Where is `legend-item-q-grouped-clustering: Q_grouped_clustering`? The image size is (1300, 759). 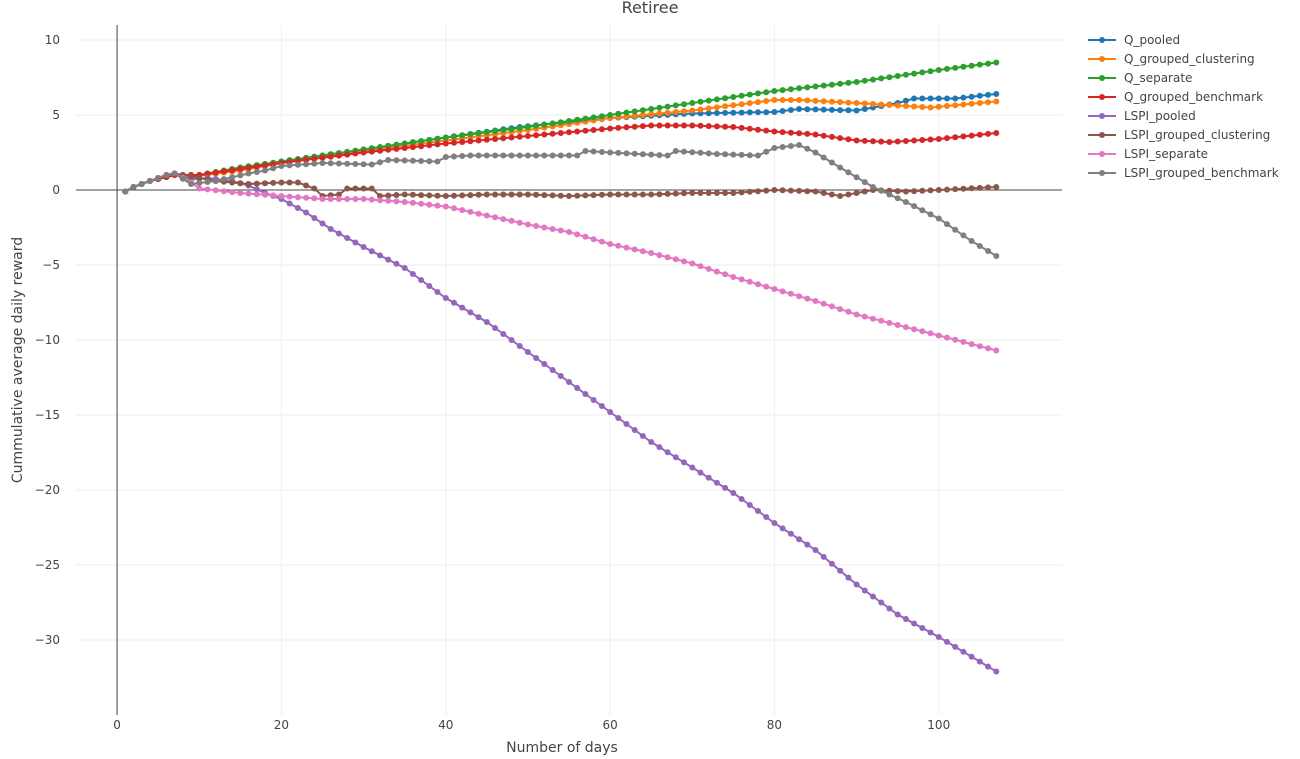
legend-item-q-grouped-clustering: Q_grouped_clustering is located at coordinates (1171, 59).